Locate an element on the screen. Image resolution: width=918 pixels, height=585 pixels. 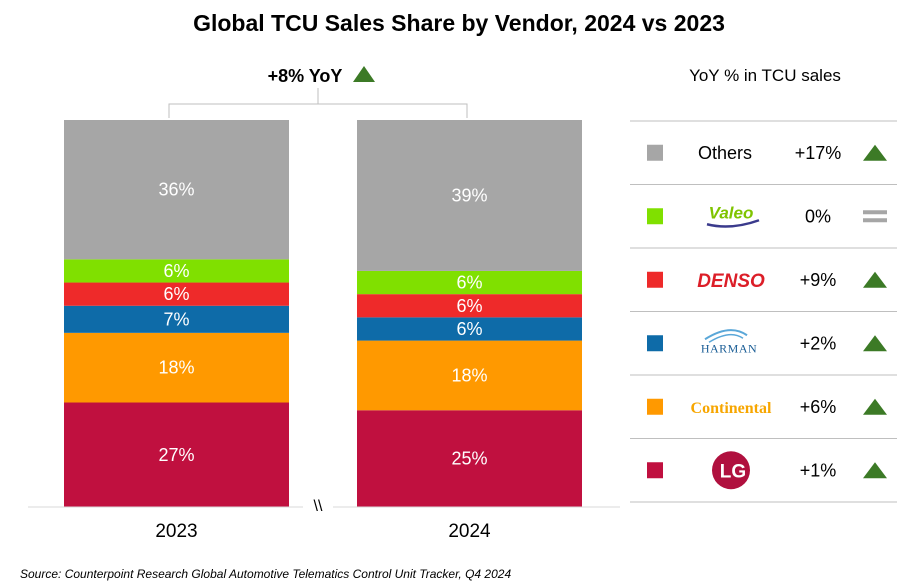
axis-break-mark: \\ is located at coordinates (318, 506).